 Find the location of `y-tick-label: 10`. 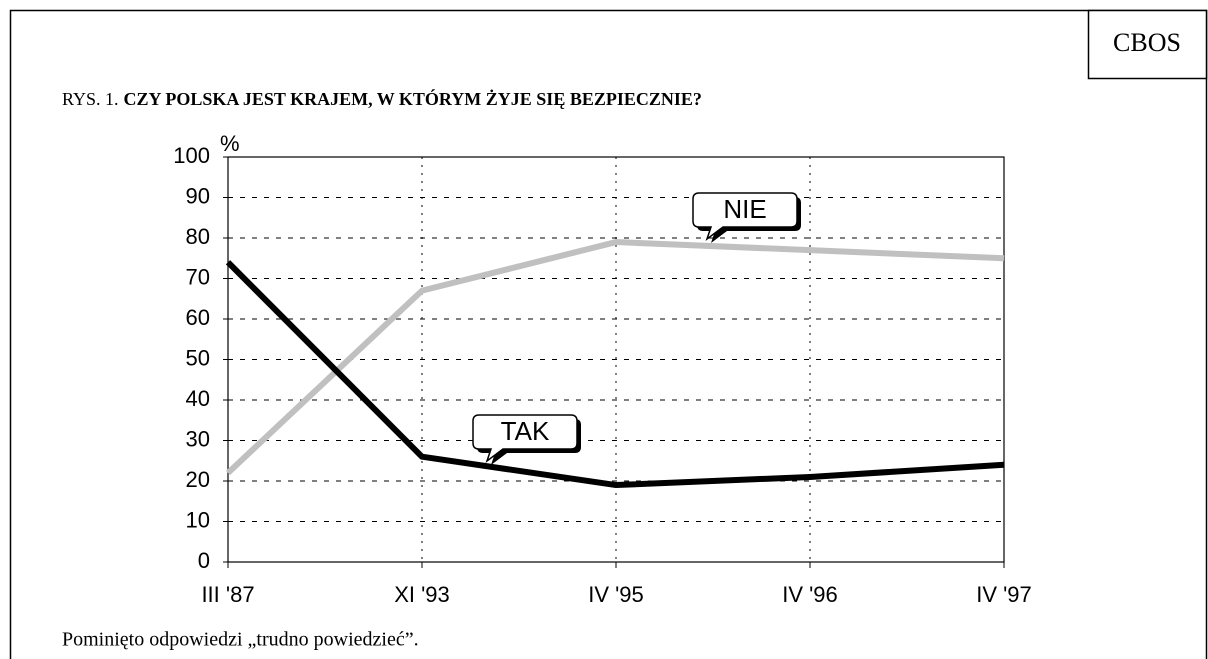

y-tick-label: 10 is located at coordinates (198, 519).